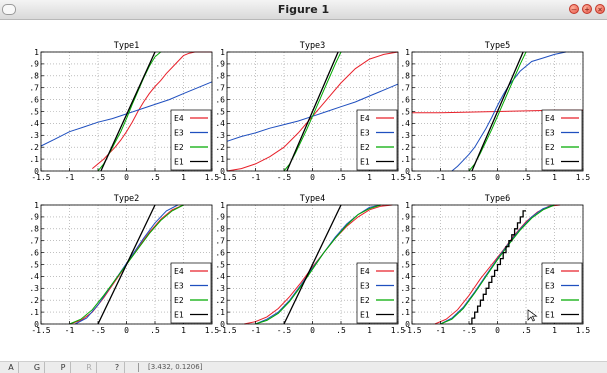  What do you see at coordinates (318, 264) in the screenshot?
I see `series-line-e2` at bounding box center [318, 264].